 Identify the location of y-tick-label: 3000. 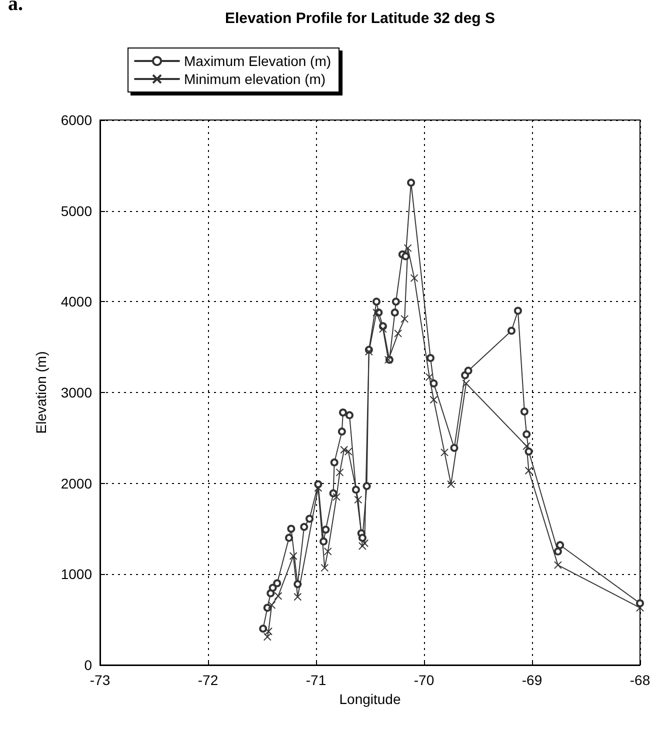
(76, 392).